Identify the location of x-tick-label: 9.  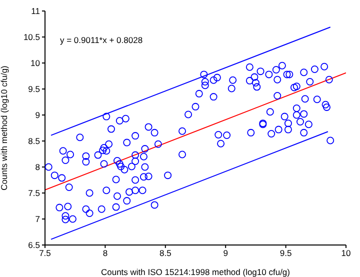
(225, 253).